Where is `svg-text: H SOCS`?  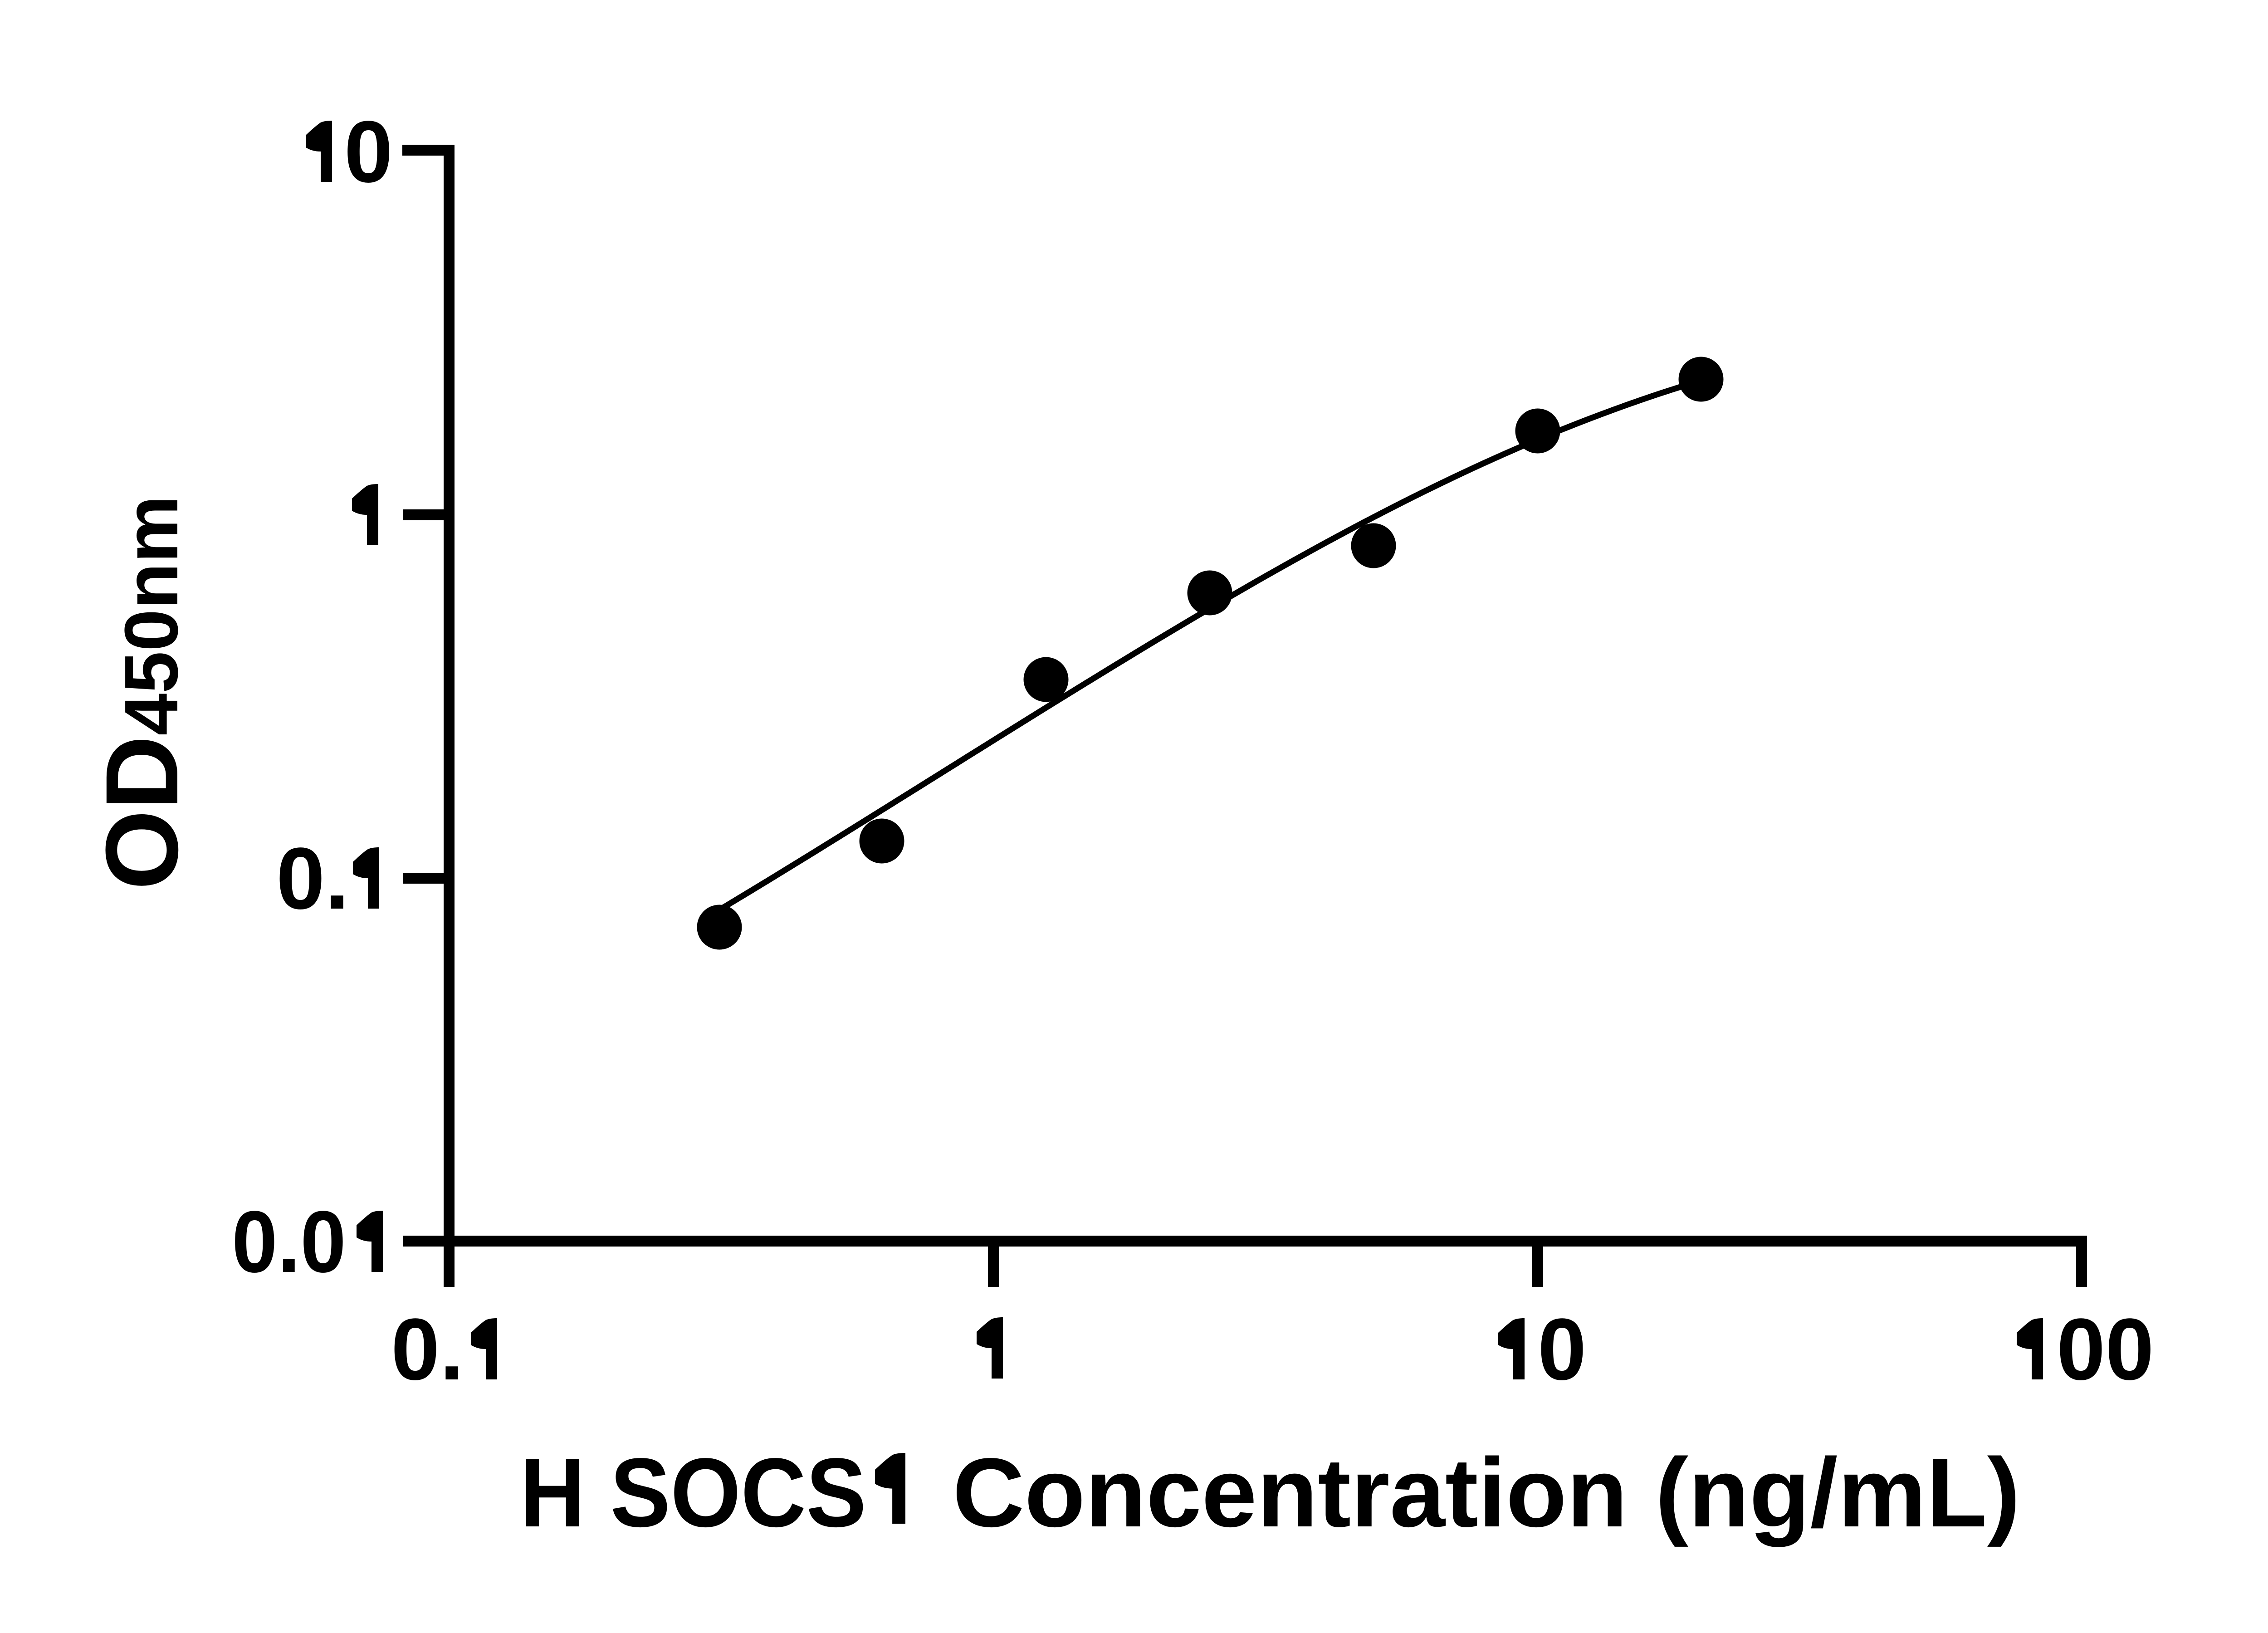
svg-text: H SOCS is located at coordinates (693, 1492).